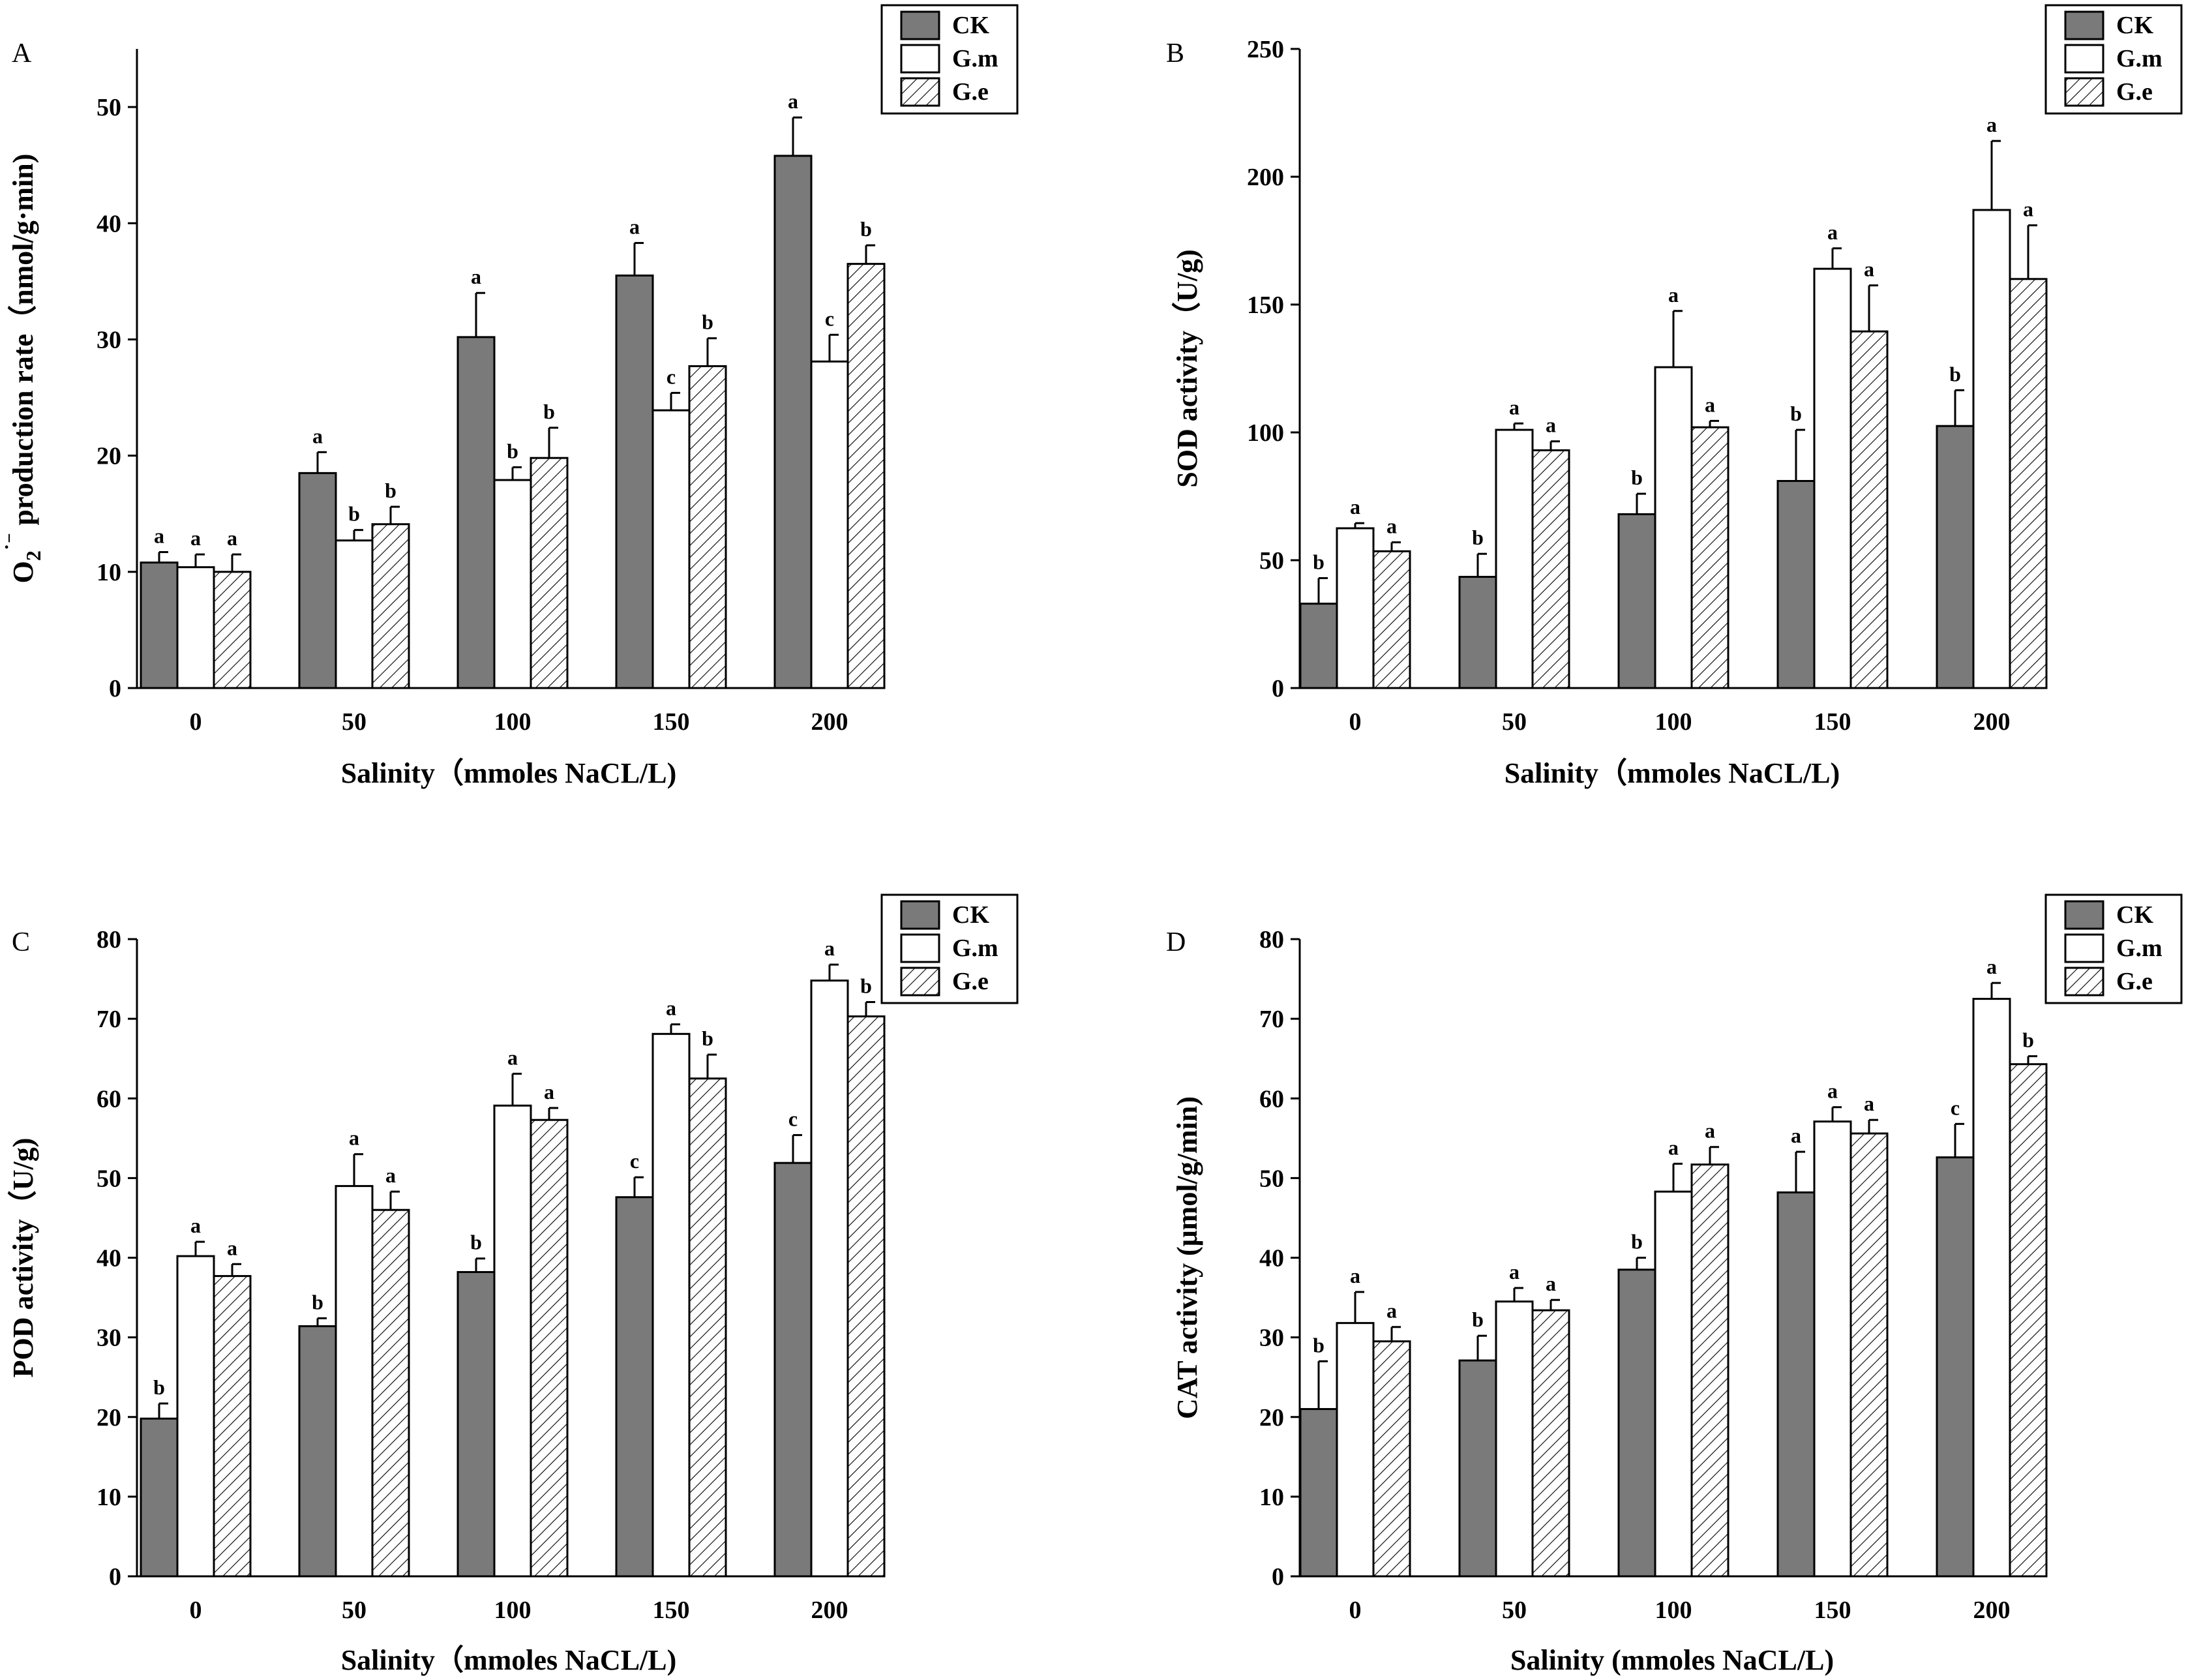  What do you see at coordinates (1265, 50) in the screenshot?
I see `y-tick-label: 250` at bounding box center [1265, 50].